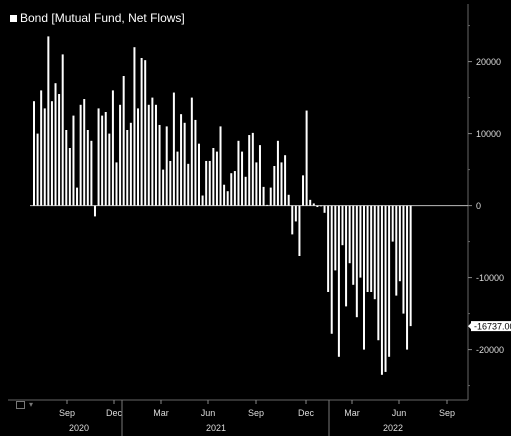  Describe the element at coordinates (490, 350) in the screenshot. I see `y-tick-label: -20000` at that location.